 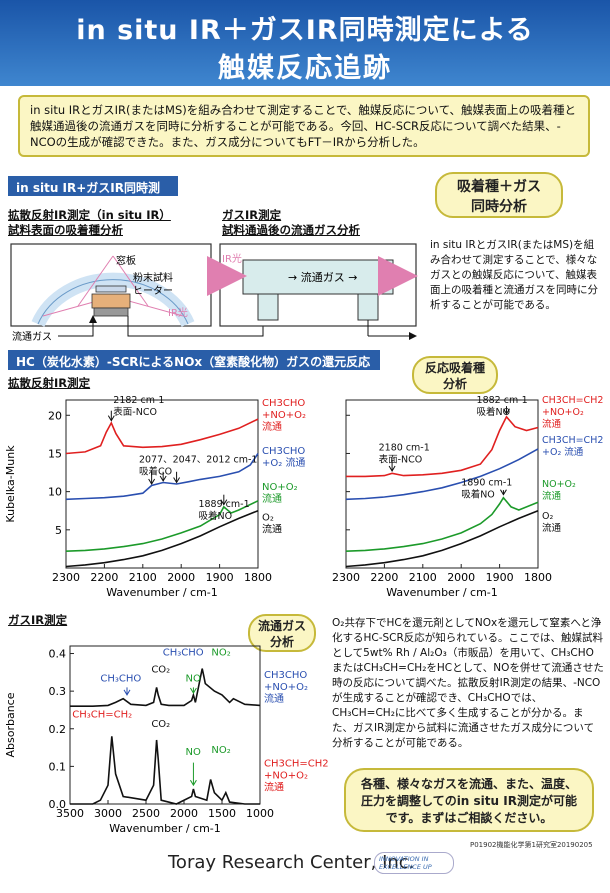 I want to click on y-axis-label: Absorbance, so click(x=10, y=724).